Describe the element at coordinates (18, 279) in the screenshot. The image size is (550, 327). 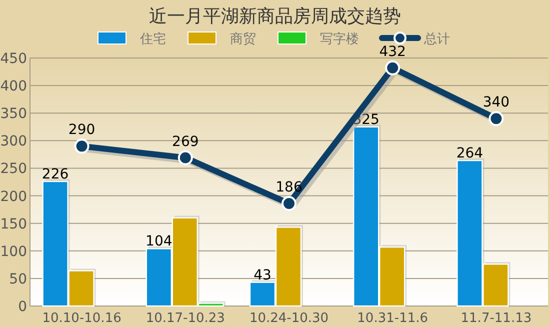
I see `y-tick-label: 50` at that location.